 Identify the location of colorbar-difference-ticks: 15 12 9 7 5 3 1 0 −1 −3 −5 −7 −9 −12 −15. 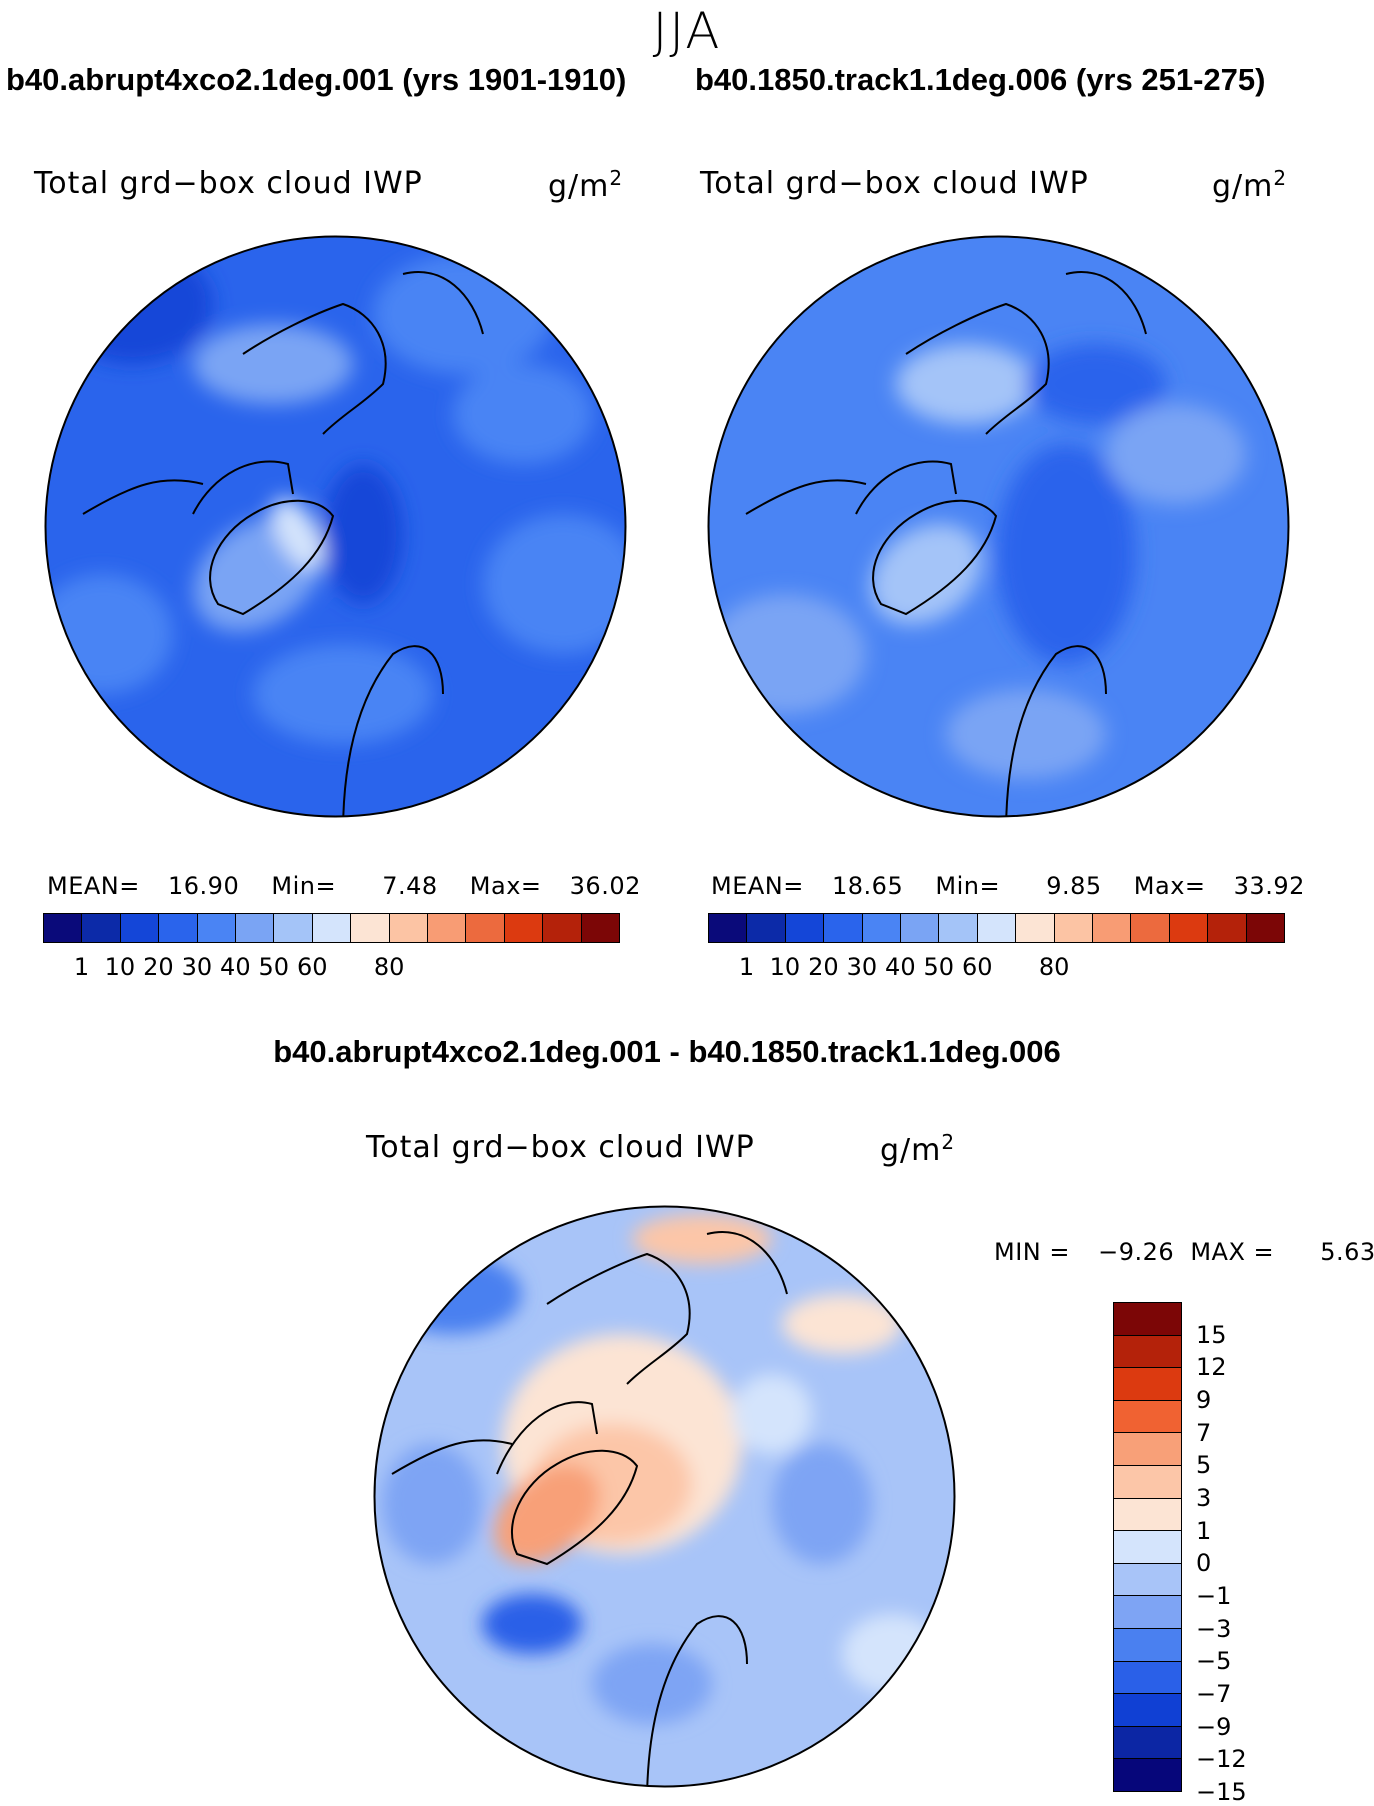
(1226, 1554).